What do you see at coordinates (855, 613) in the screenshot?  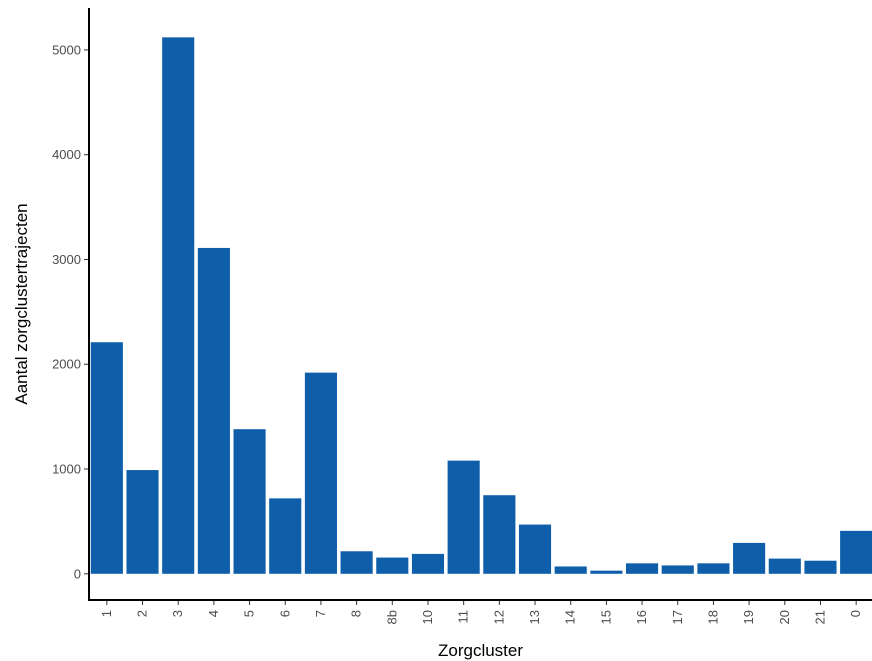 I see `x-tick-label-0: 0` at bounding box center [855, 613].